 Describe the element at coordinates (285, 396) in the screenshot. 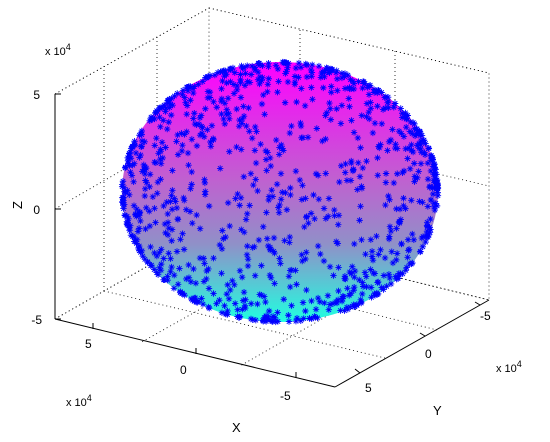

I see `x-tick-label: -5` at that location.